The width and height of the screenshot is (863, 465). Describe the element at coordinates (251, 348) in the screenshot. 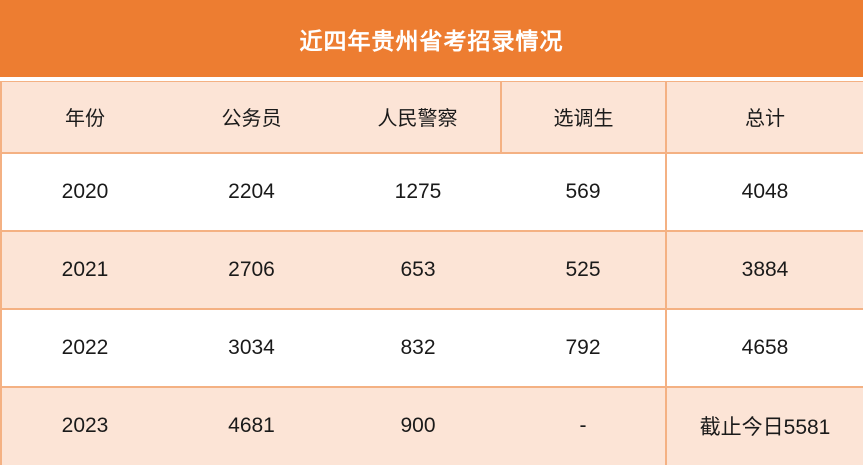

I see `cell-civil-servant: 3034` at that location.